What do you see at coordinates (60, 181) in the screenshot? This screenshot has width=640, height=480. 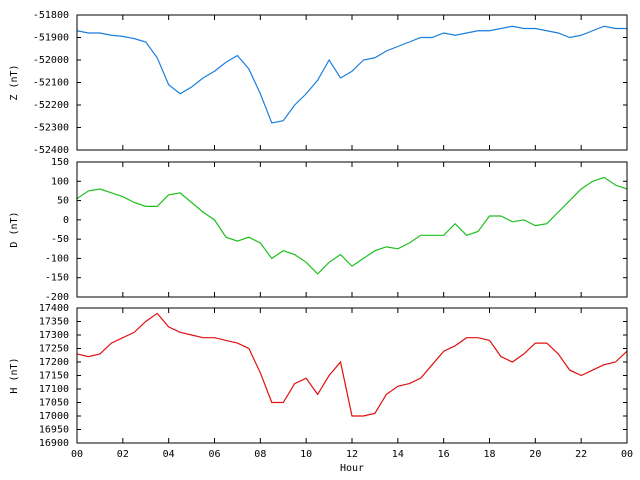 I see `y-tick-label: 100` at bounding box center [60, 181].